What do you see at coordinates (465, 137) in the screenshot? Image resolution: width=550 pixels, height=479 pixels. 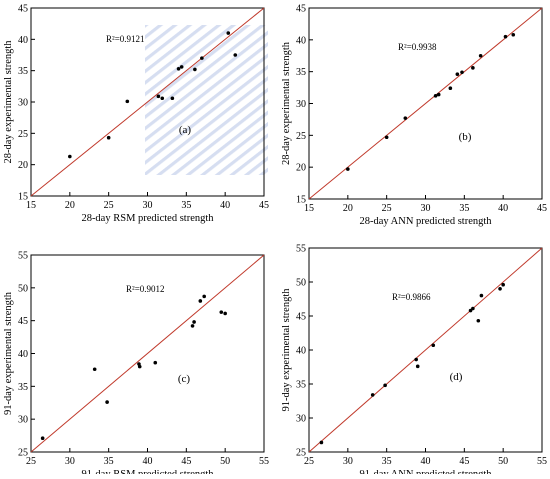 I see `panel-label: (b)` at bounding box center [465, 137].